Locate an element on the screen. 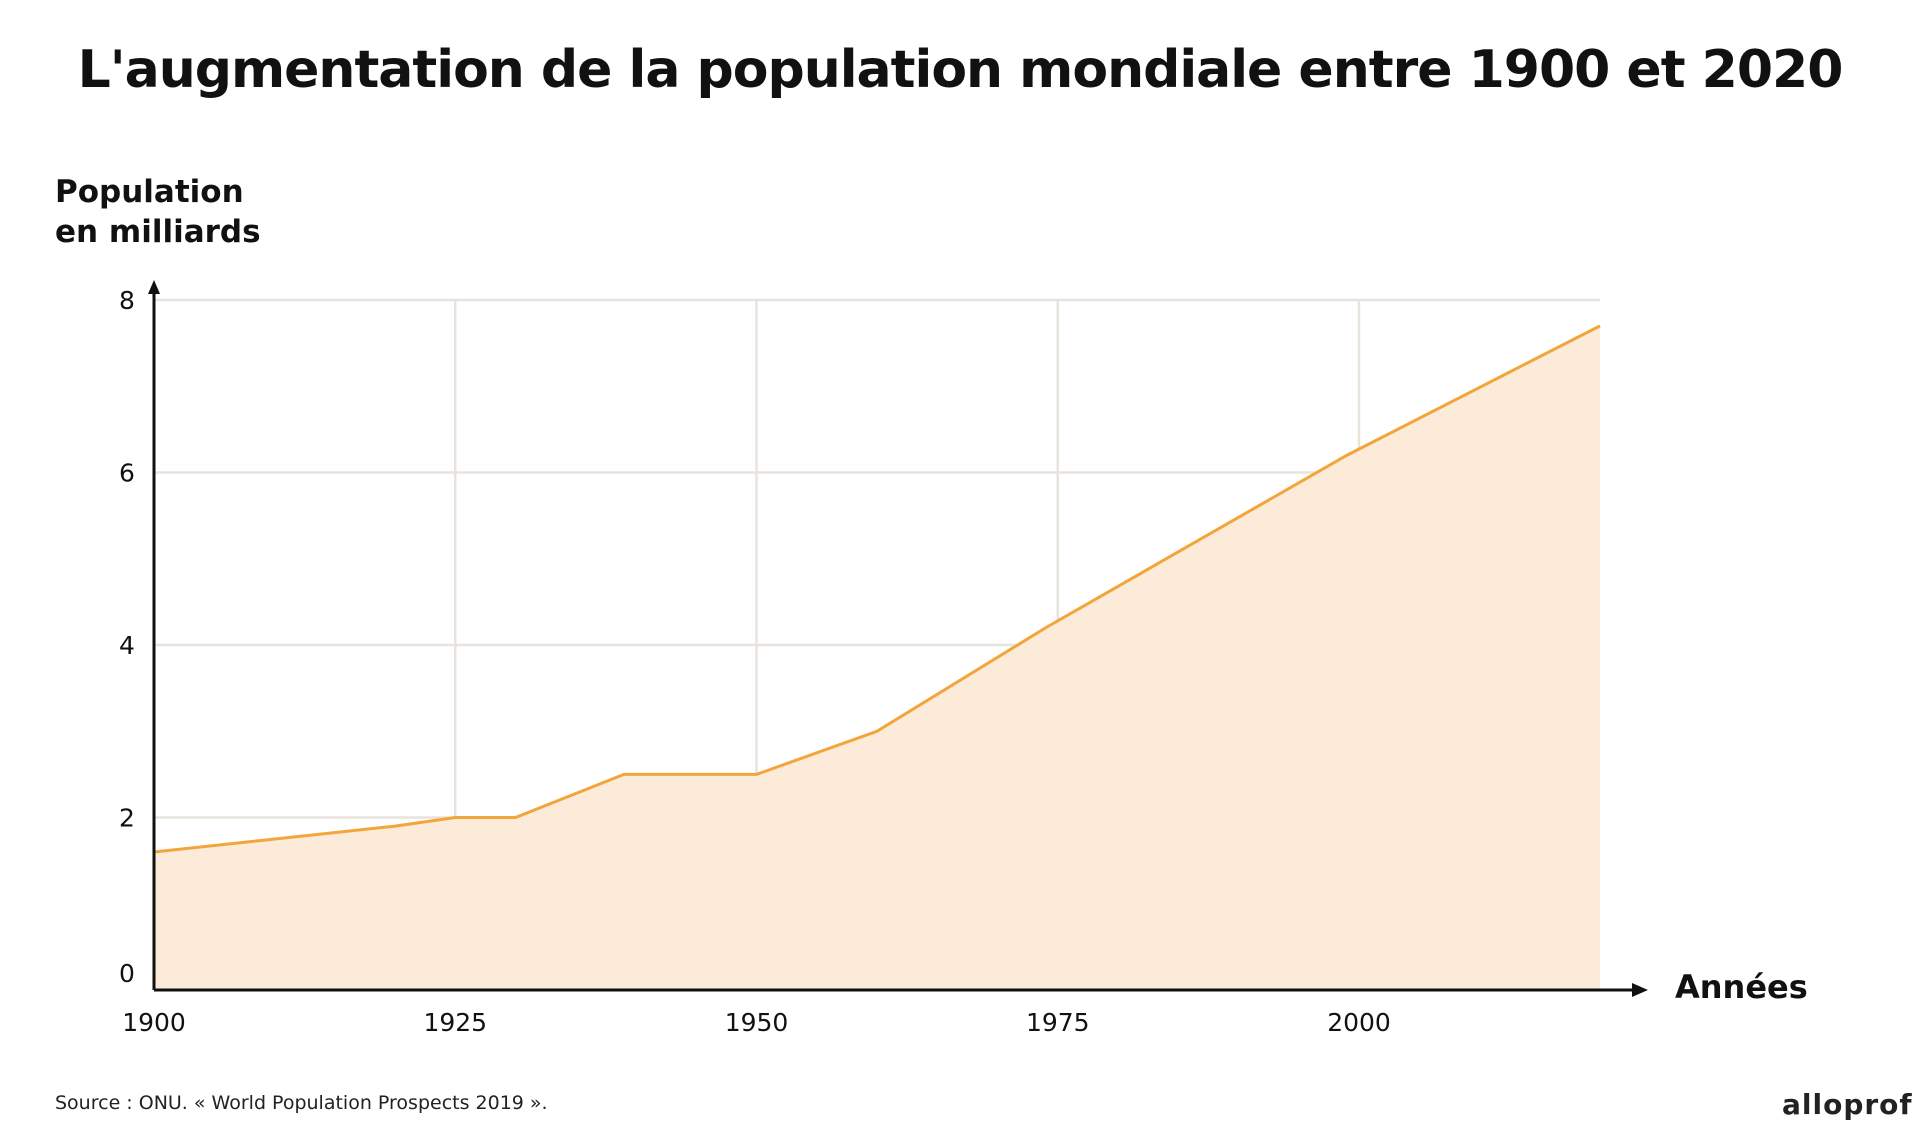  y-tick-label: 4 is located at coordinates (127, 645).